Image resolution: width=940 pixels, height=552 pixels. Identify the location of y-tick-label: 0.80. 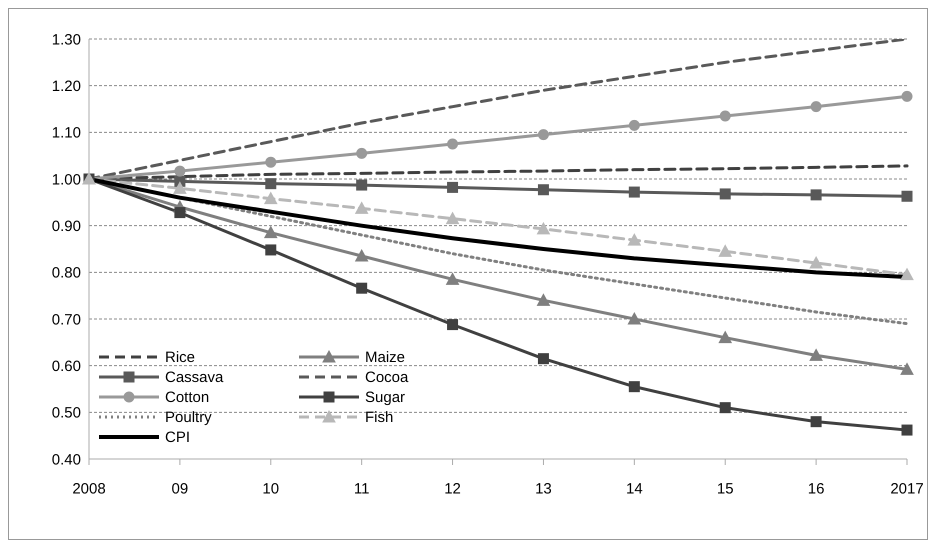
(66, 273).